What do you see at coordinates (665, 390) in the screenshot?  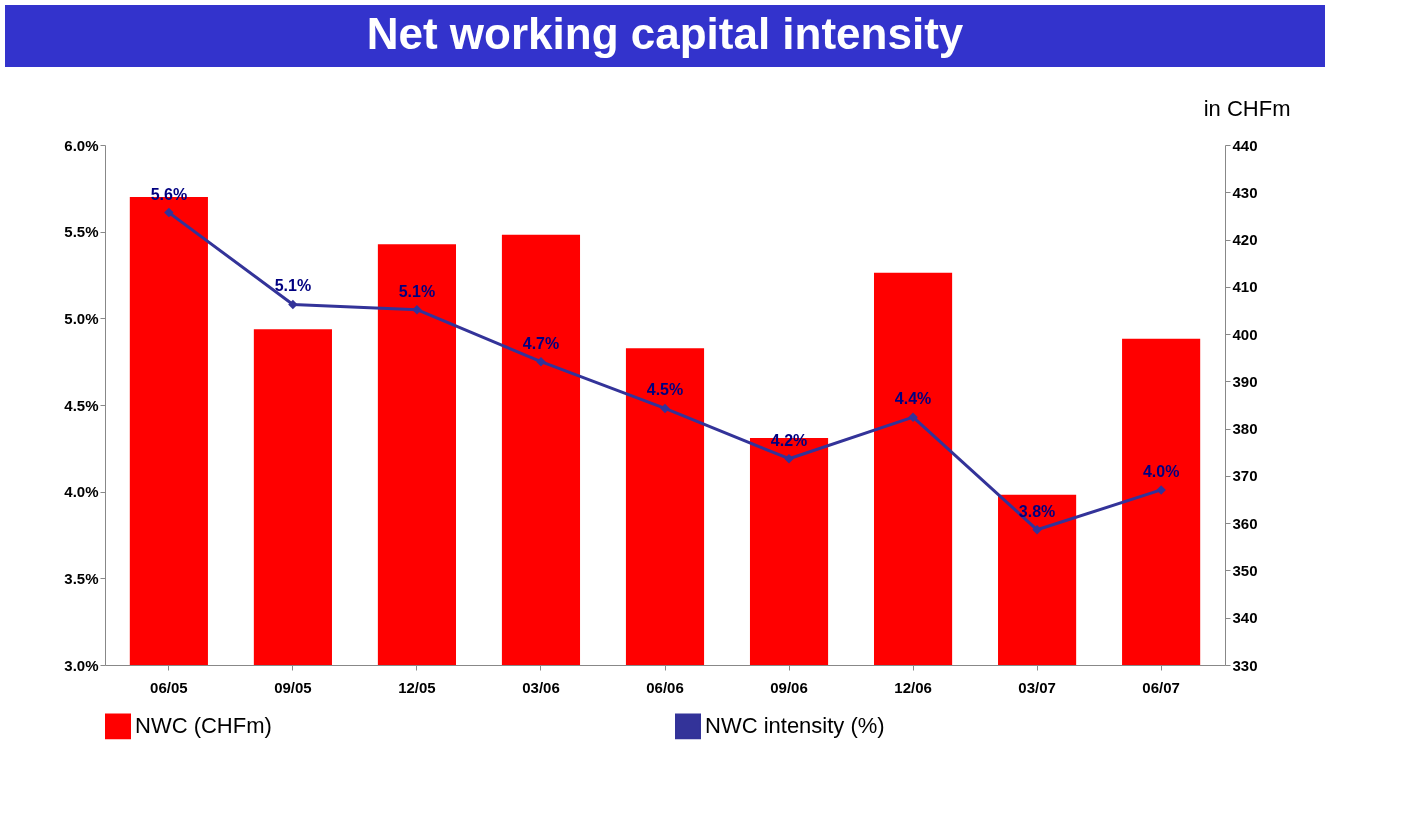 I see `data-label: 4.5%` at bounding box center [665, 390].